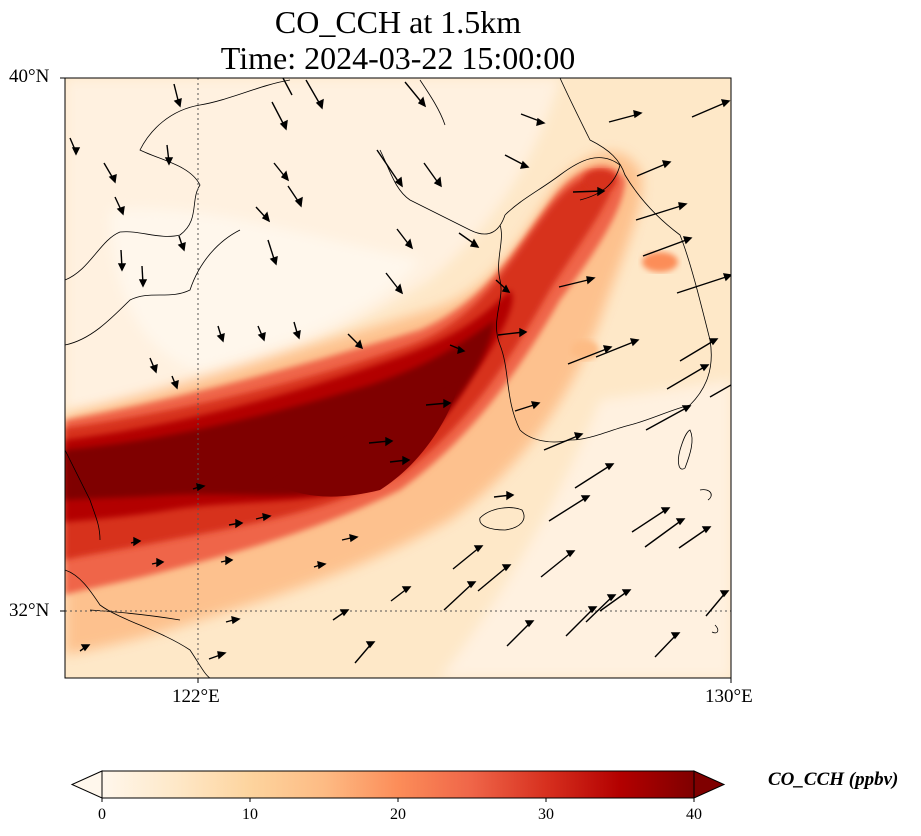 This screenshot has height=836, width=921. Describe the element at coordinates (29, 610) in the screenshot. I see `lat-tick-label: 32°N` at that location.